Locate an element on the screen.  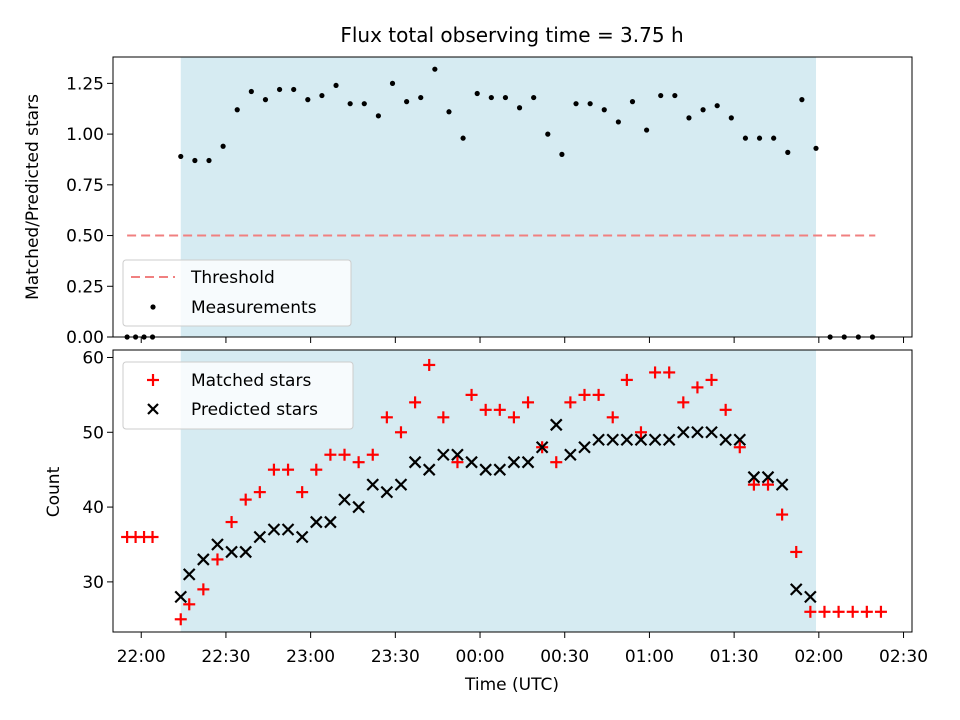
bottom-y-axis-label: Count is located at coordinates (54, 491).